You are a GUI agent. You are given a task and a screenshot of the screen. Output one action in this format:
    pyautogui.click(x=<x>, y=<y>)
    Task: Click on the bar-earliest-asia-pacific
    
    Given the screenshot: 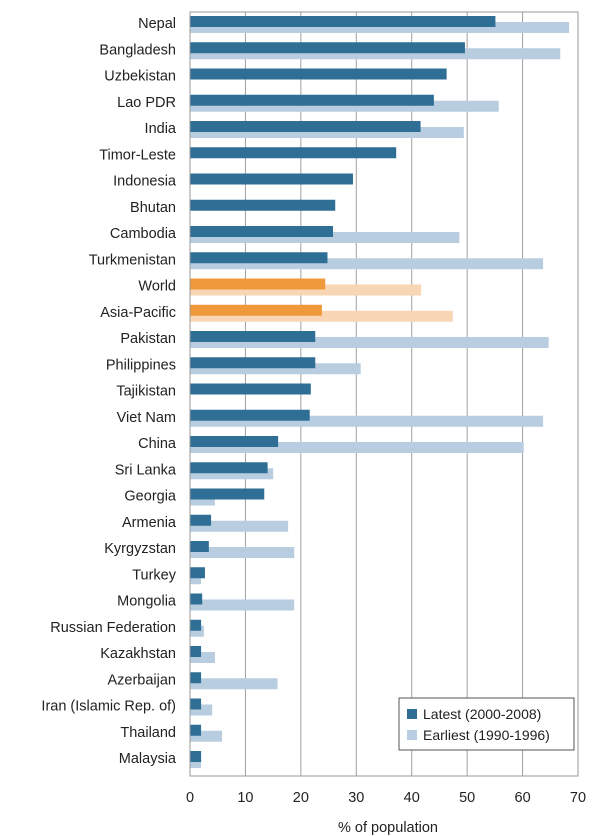 What is the action you would take?
    pyautogui.click(x=321, y=316)
    